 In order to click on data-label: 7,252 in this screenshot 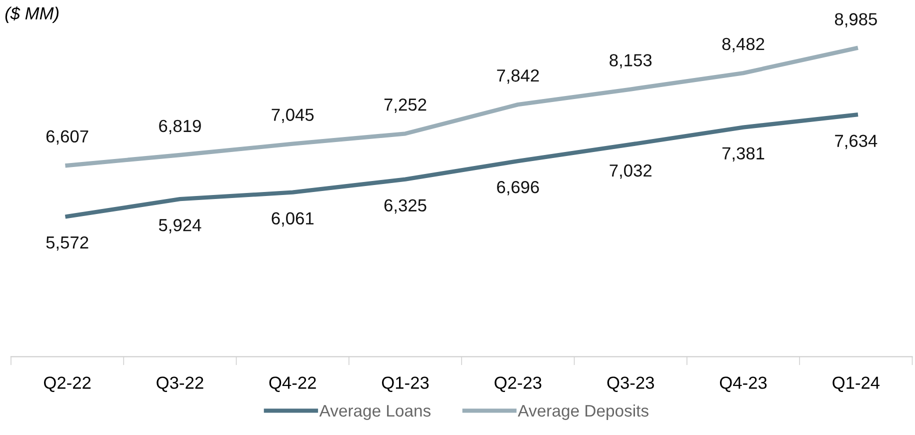, I will do `click(405, 105)`.